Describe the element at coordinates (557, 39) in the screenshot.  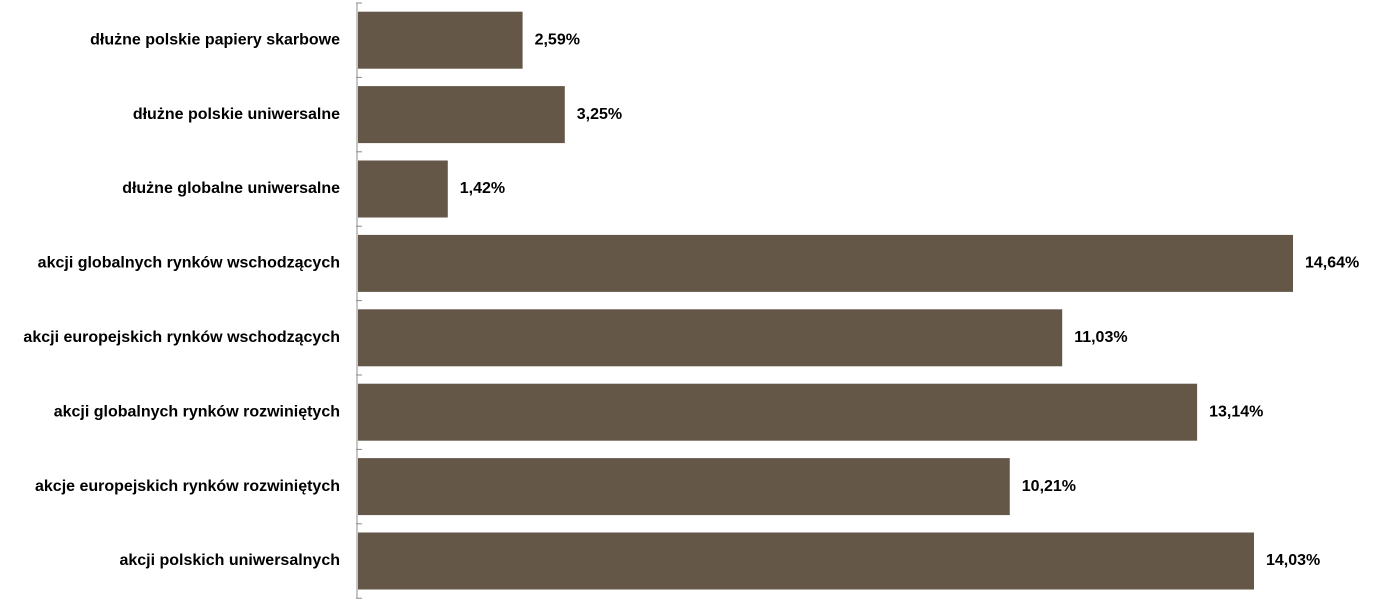
I see `value-label: 2,59%` at that location.